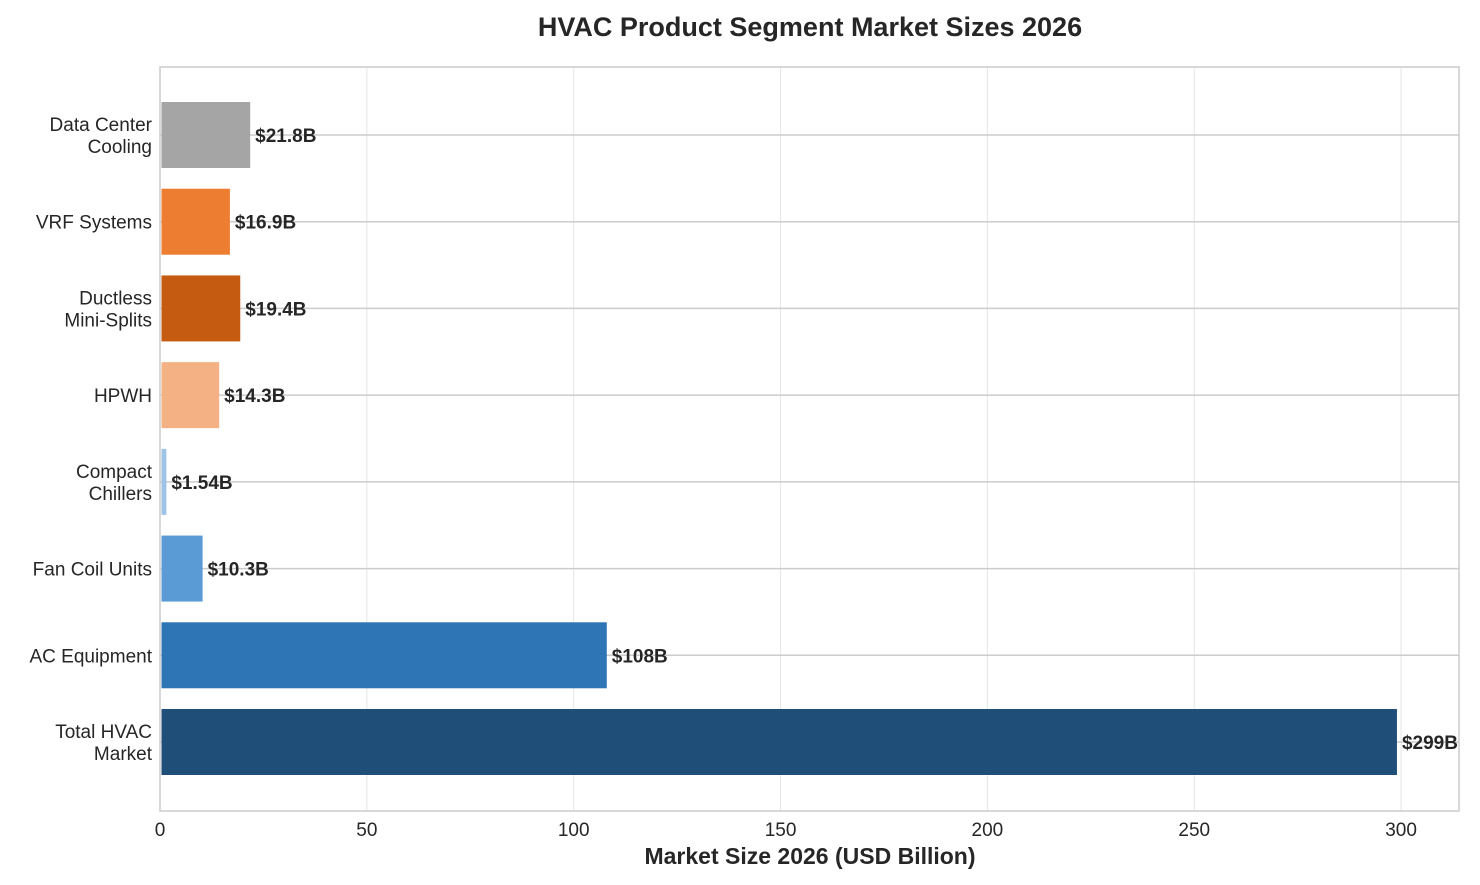 Image resolution: width=1480 pixels, height=885 pixels. What do you see at coordinates (285, 136) in the screenshot?
I see `bar-value-label: $21.8B` at bounding box center [285, 136].